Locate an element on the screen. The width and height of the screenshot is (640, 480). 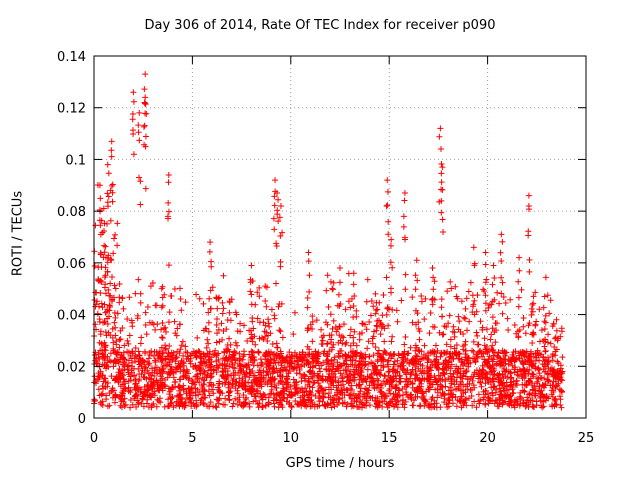
y-axis-label: ROTI / TECUs is located at coordinates (18, 233).